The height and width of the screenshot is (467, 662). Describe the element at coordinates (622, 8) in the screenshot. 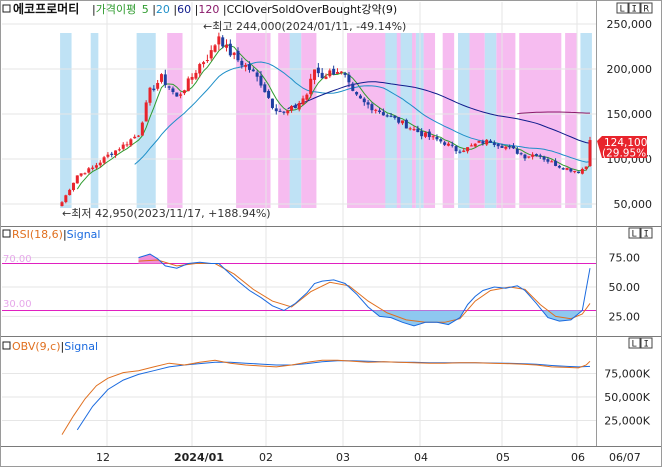

I see `price-ctrl-button-l: L` at that location.